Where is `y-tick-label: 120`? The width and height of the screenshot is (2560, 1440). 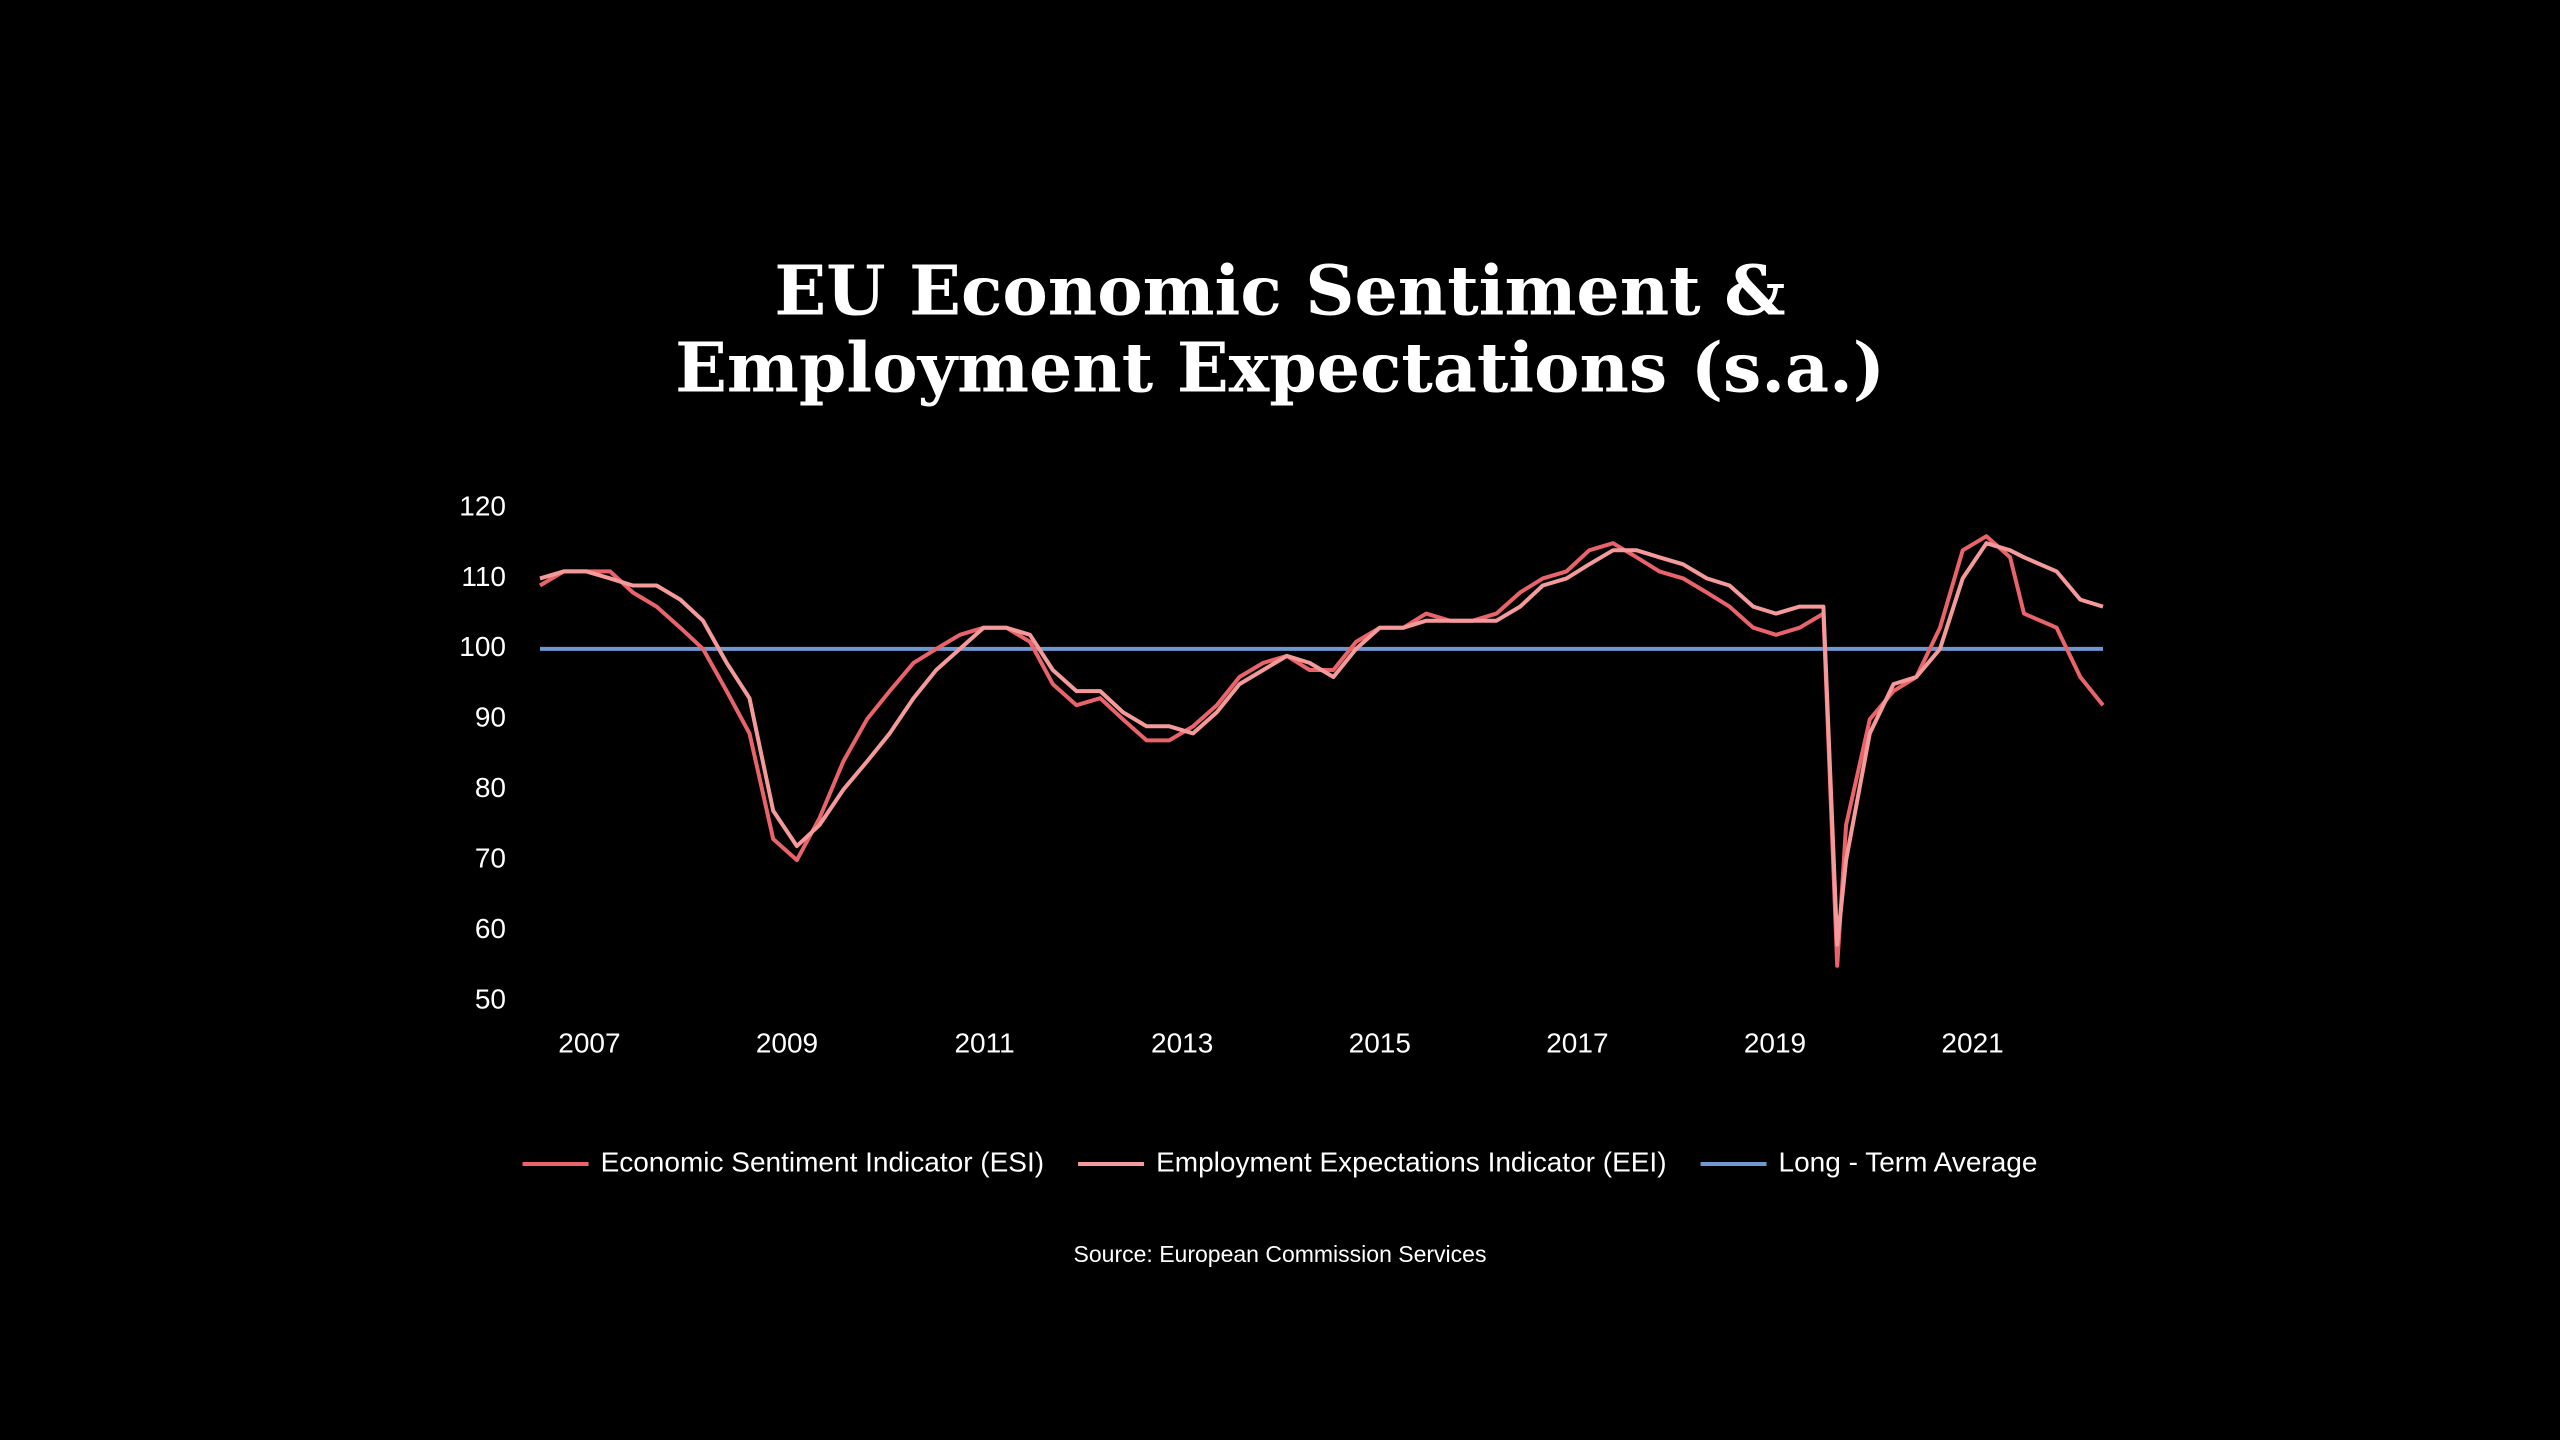 y-tick-label: 120 is located at coordinates (482, 505).